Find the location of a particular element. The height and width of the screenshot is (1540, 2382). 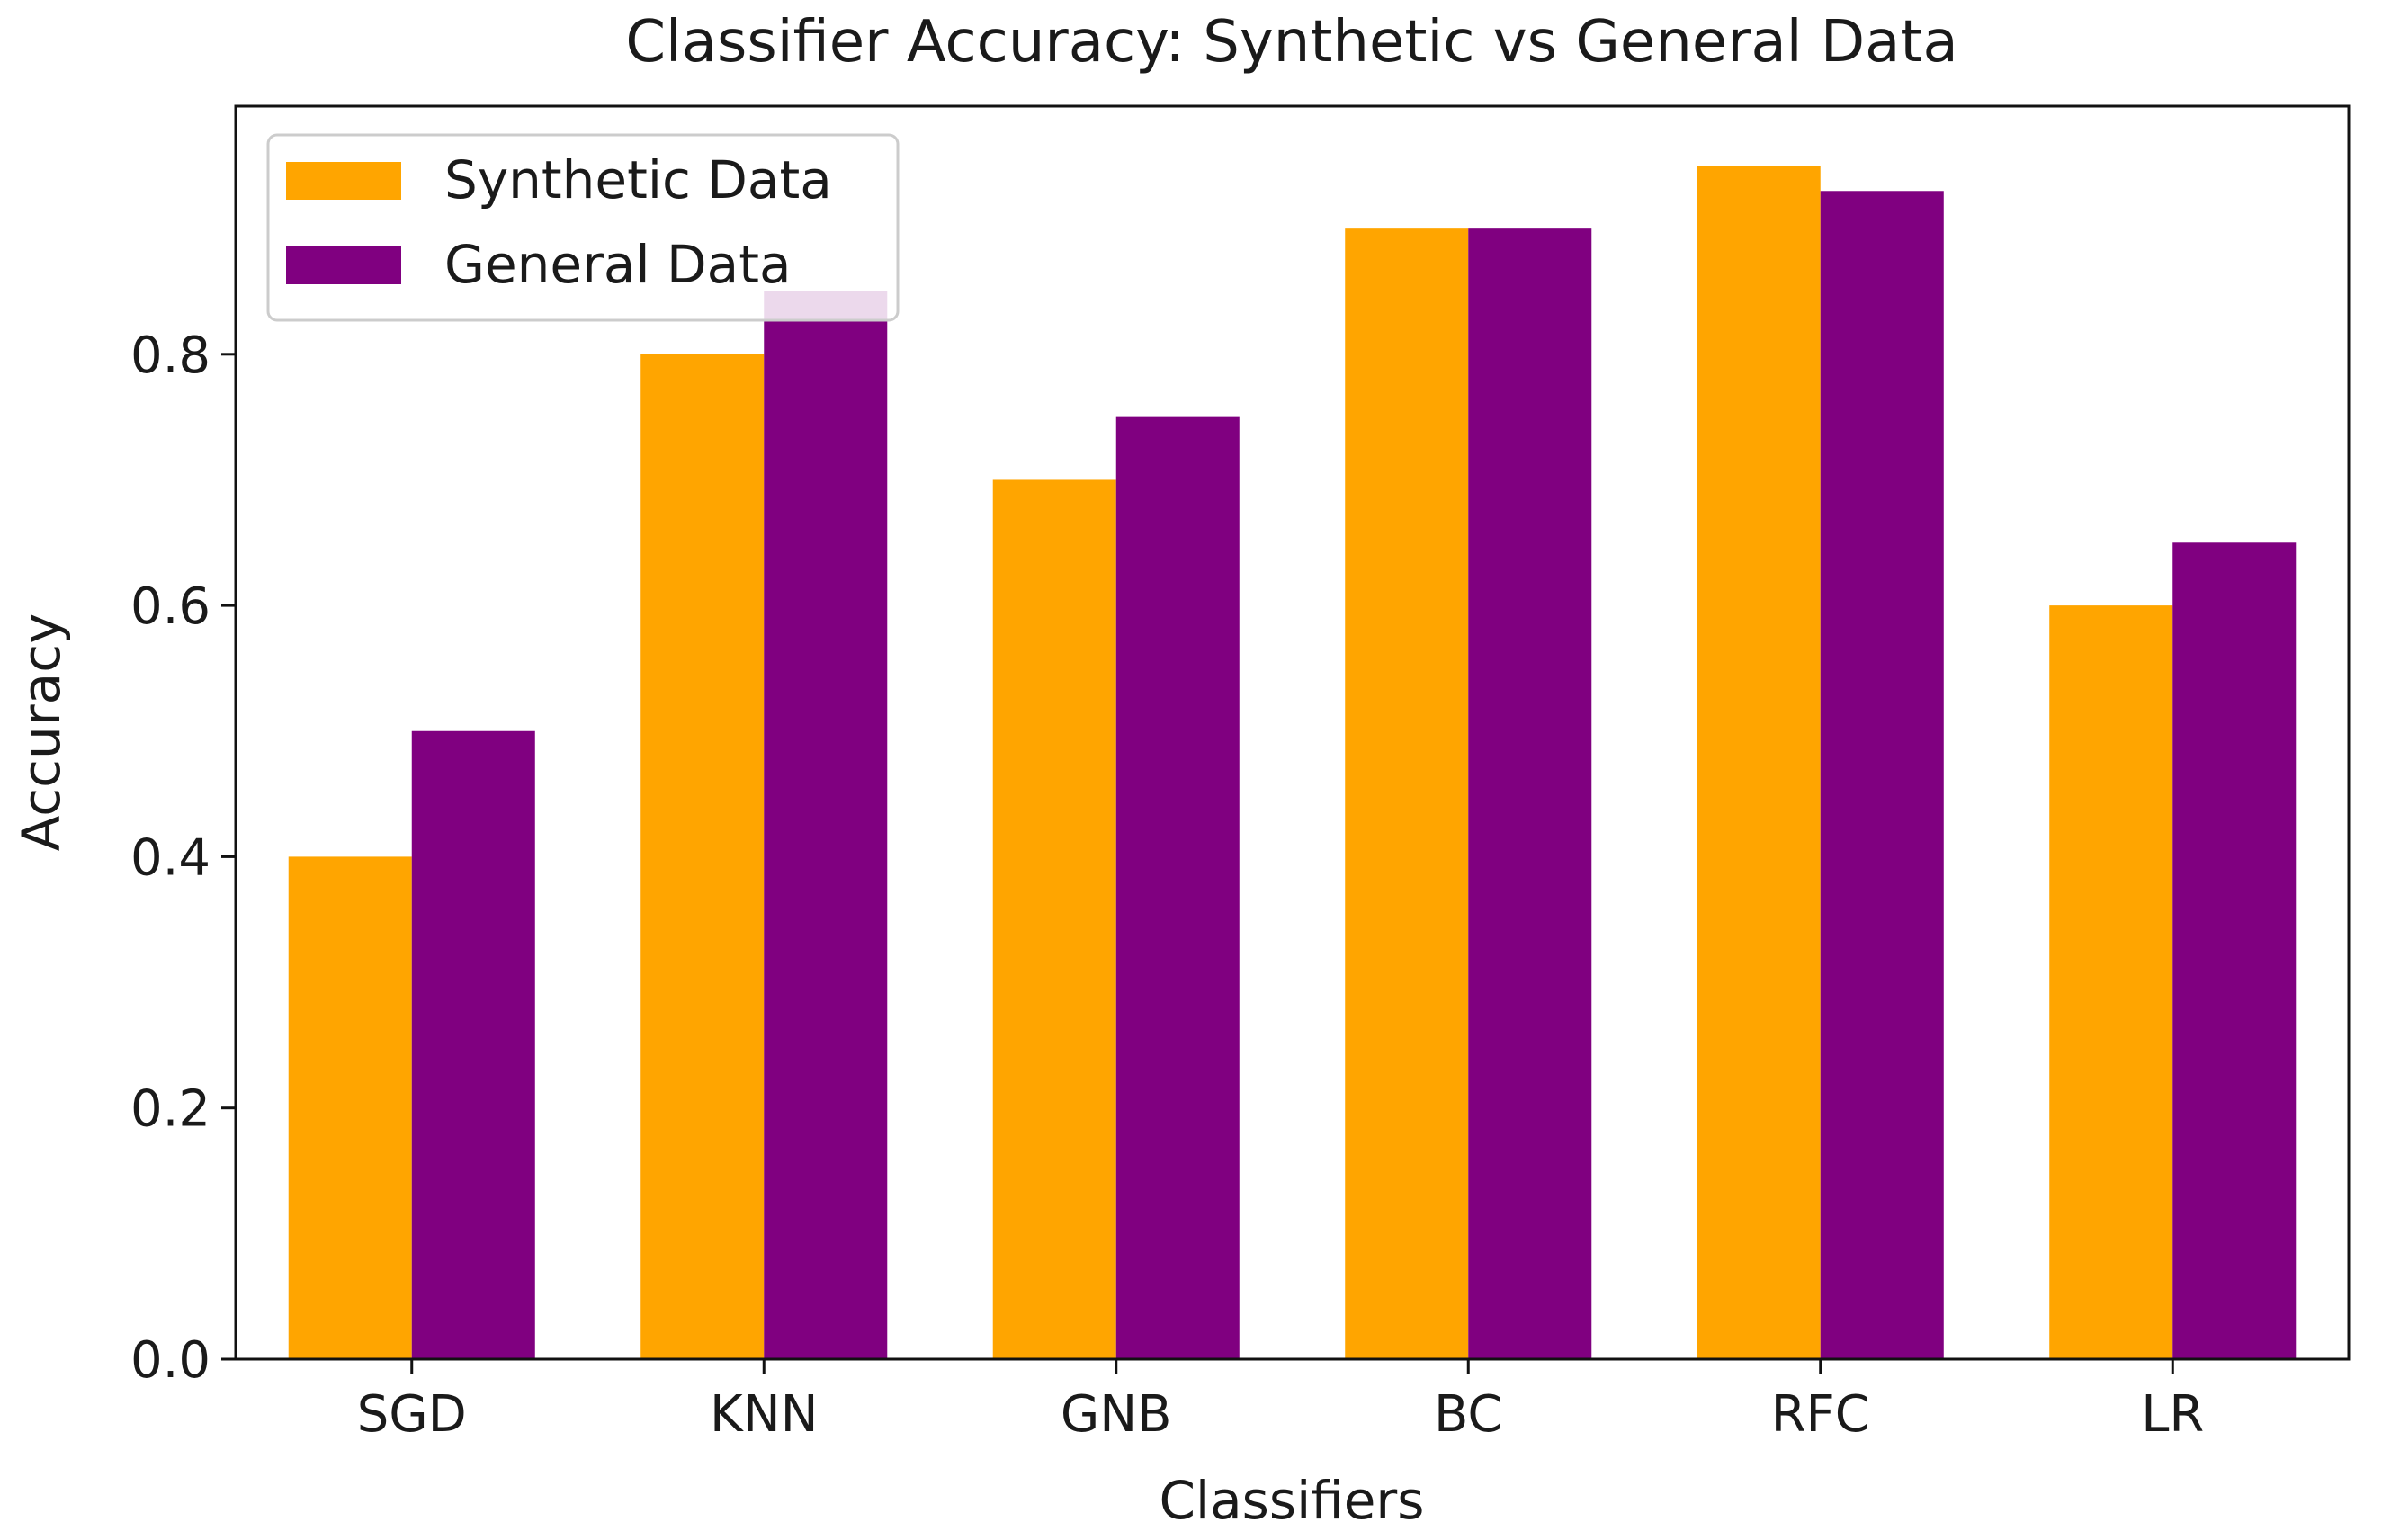

bar-synthetic-data-rfc is located at coordinates (1759, 763).